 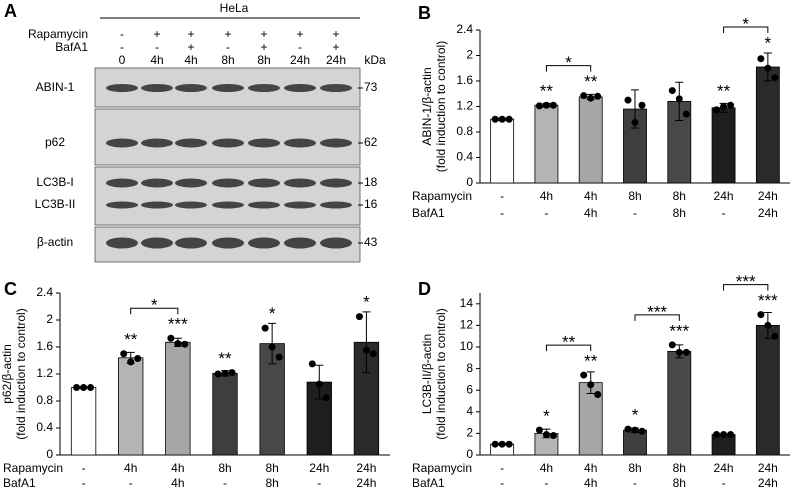 I want to click on band-label: LC3B-I, so click(x=54, y=182).